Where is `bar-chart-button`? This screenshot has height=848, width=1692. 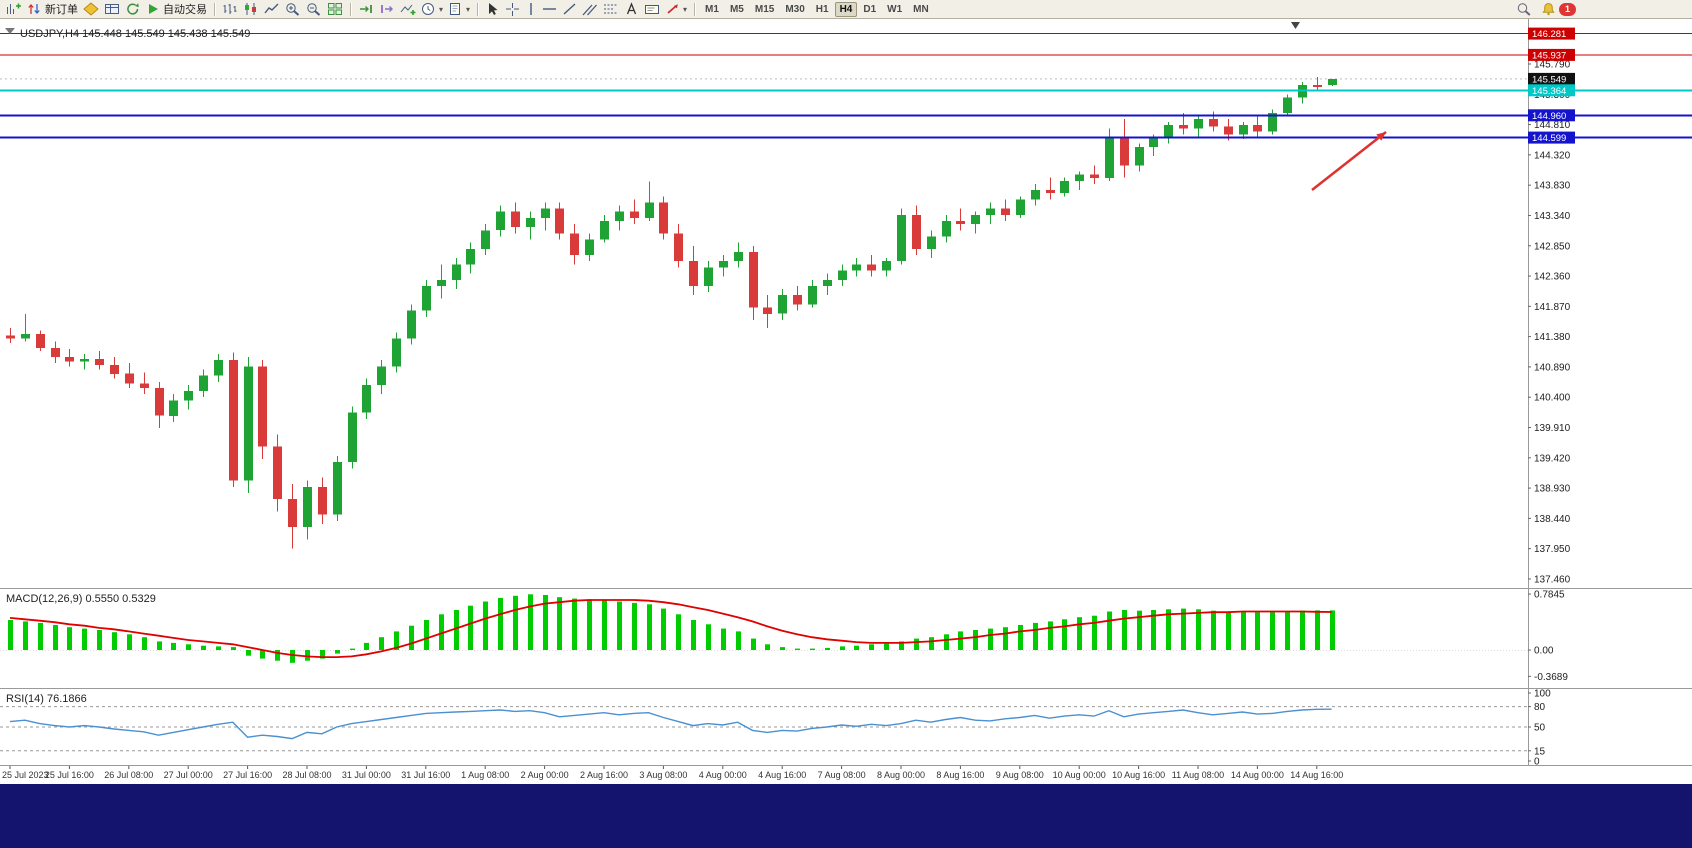
bar-chart-button is located at coordinates (230, 9).